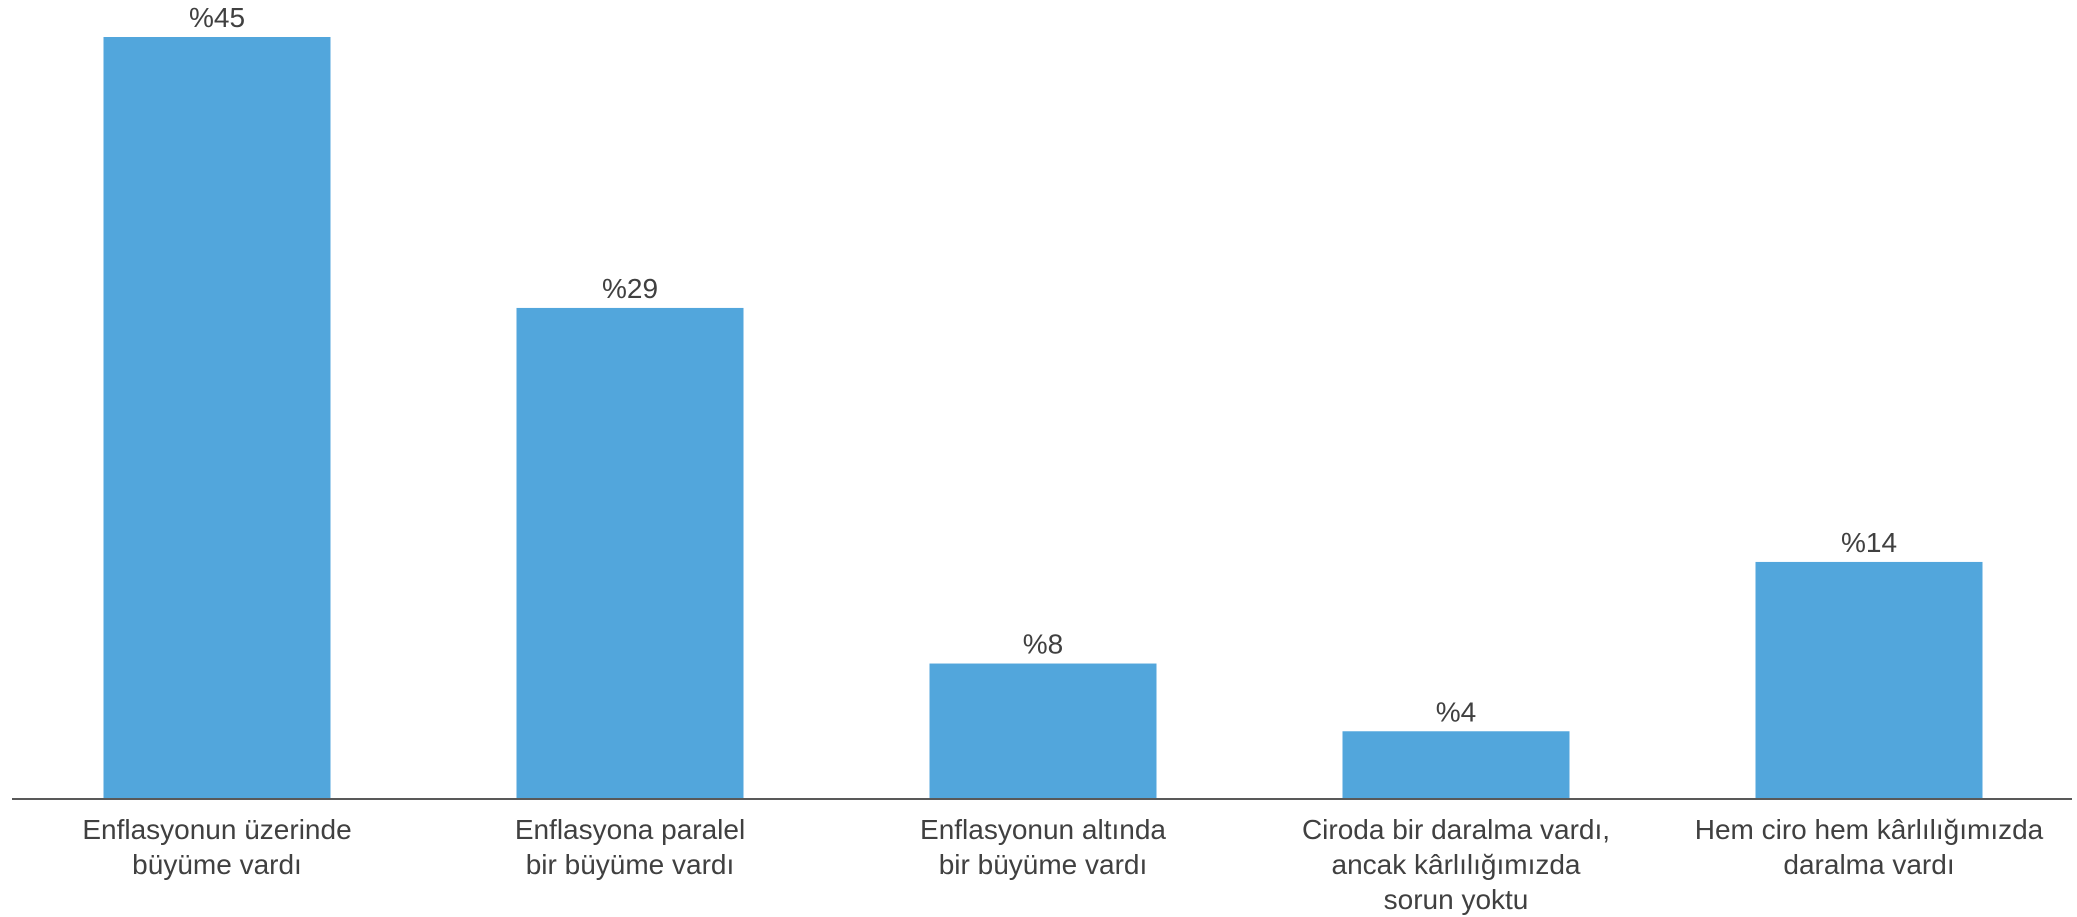  Describe the element at coordinates (216, 847) in the screenshot. I see `category-label-1: Enflasyonun üzerinde büyüme vardı` at that location.